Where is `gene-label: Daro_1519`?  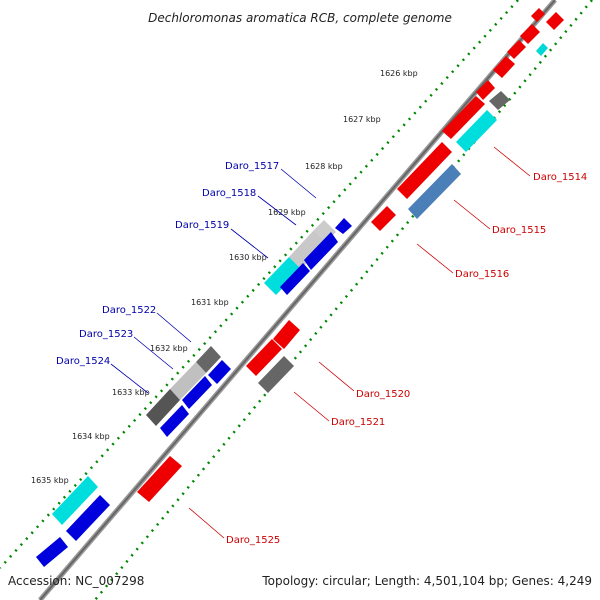
gene-label: Daro_1519 is located at coordinates (202, 225).